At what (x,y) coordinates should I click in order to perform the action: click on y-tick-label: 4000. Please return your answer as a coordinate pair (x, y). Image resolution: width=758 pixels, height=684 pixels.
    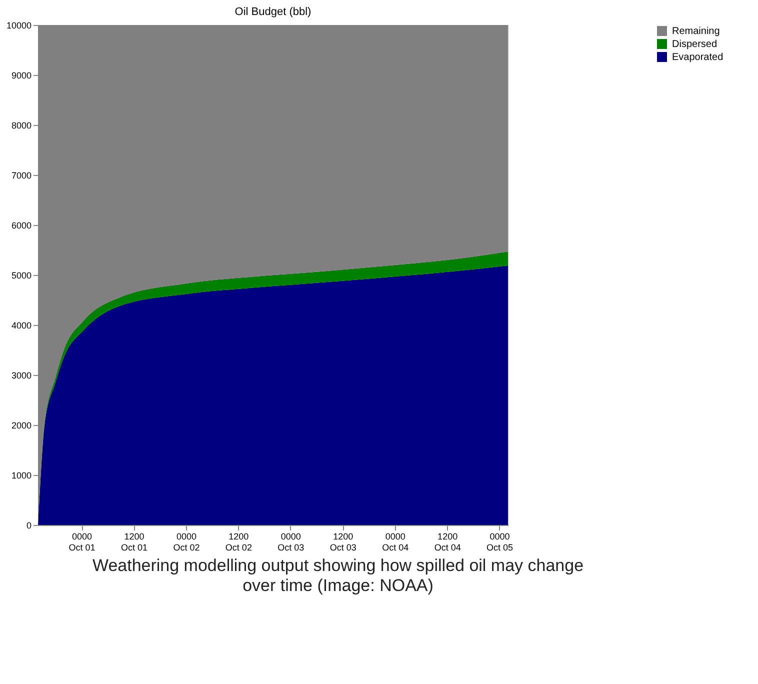
    Looking at the image, I should click on (21, 325).